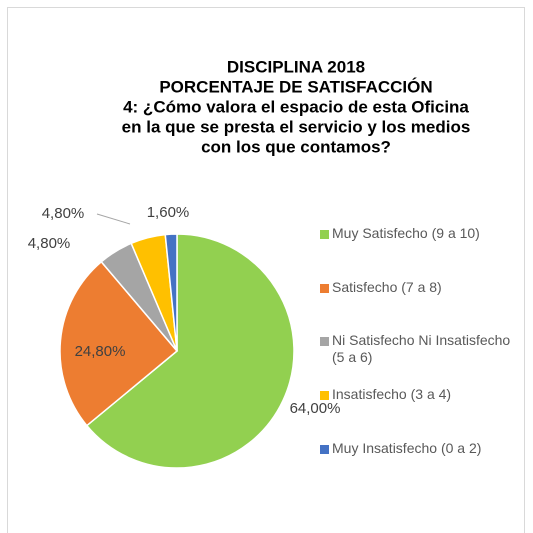  Describe the element at coordinates (407, 448) in the screenshot. I see `legend-label: Muy Insatisfecho (0 a 2)` at that location.